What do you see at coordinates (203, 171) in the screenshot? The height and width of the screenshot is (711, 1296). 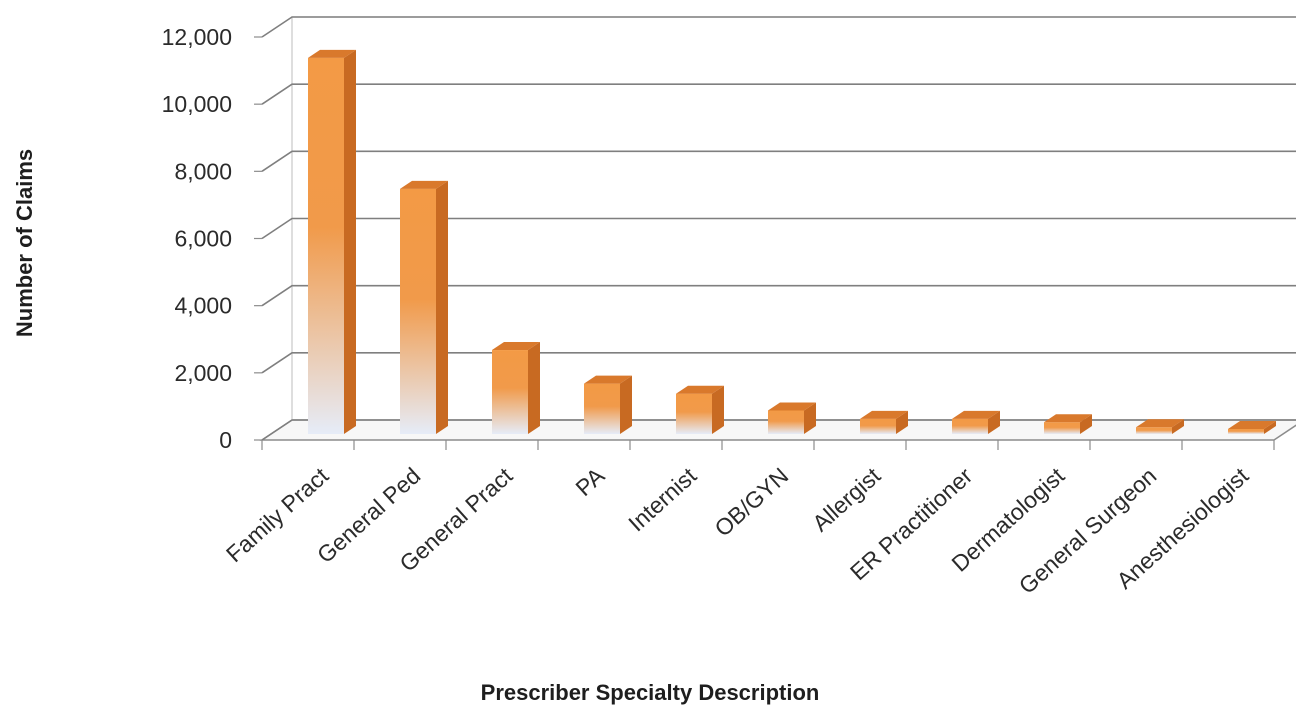 I see `y-tick-label: 8,000` at bounding box center [203, 171].